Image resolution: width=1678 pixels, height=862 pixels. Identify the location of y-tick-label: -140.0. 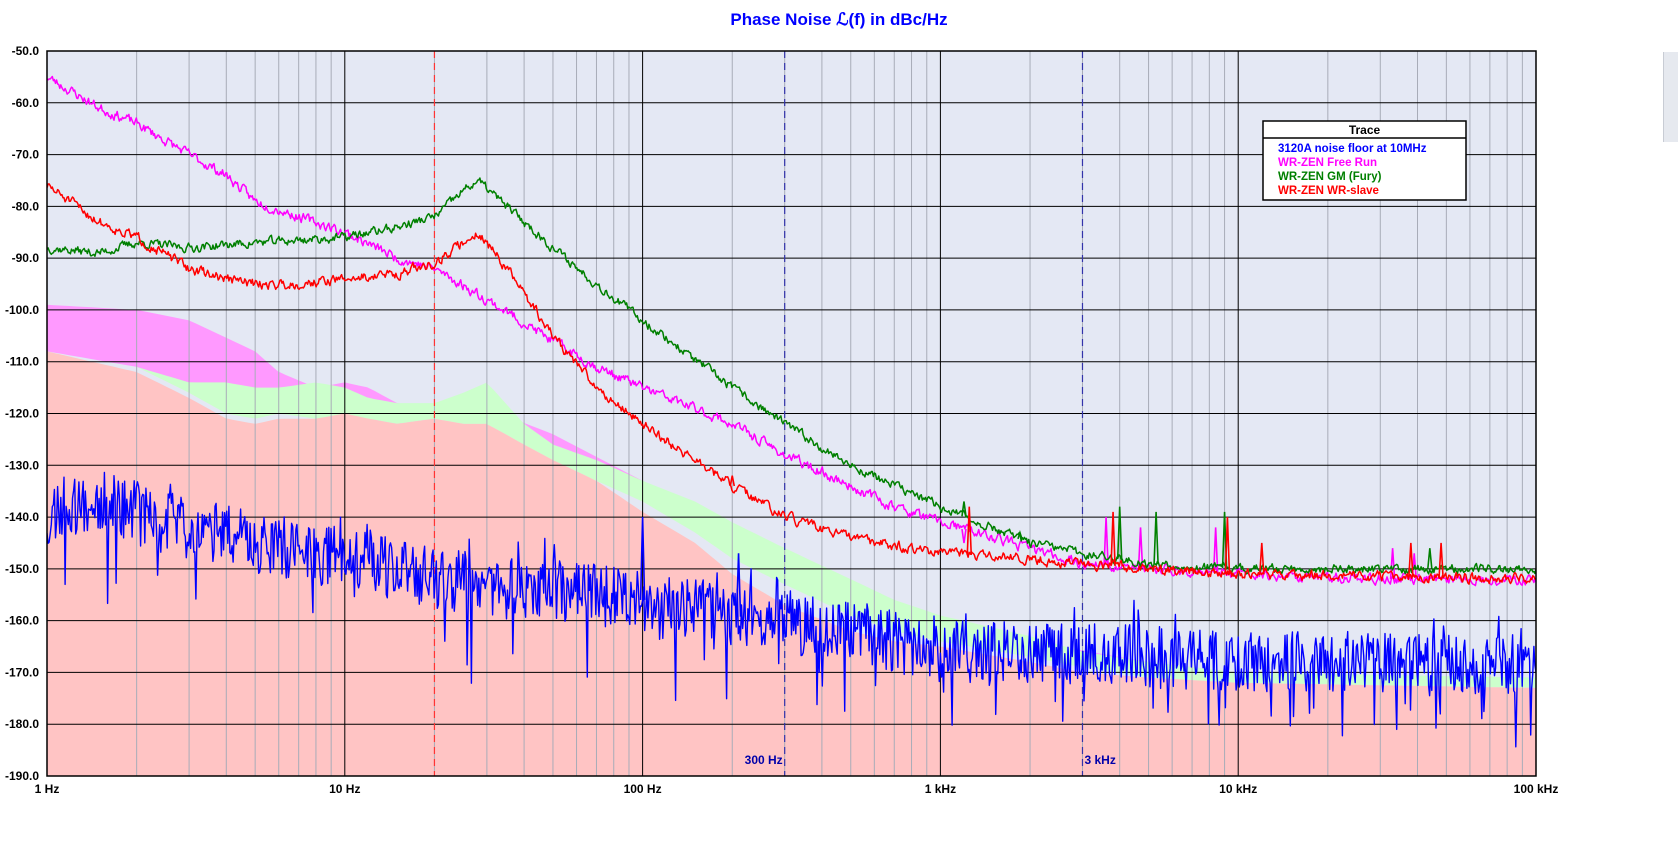
(22, 517).